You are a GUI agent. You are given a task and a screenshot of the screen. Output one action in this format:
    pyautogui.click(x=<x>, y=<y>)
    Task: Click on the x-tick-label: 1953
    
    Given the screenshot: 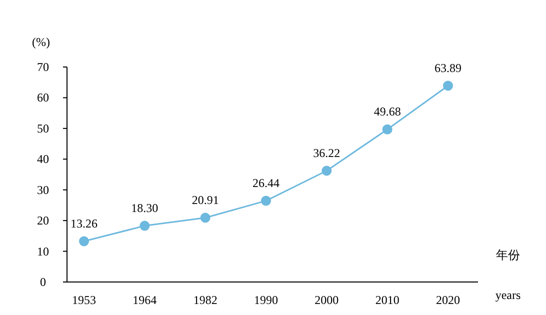 What is the action you would take?
    pyautogui.click(x=84, y=300)
    